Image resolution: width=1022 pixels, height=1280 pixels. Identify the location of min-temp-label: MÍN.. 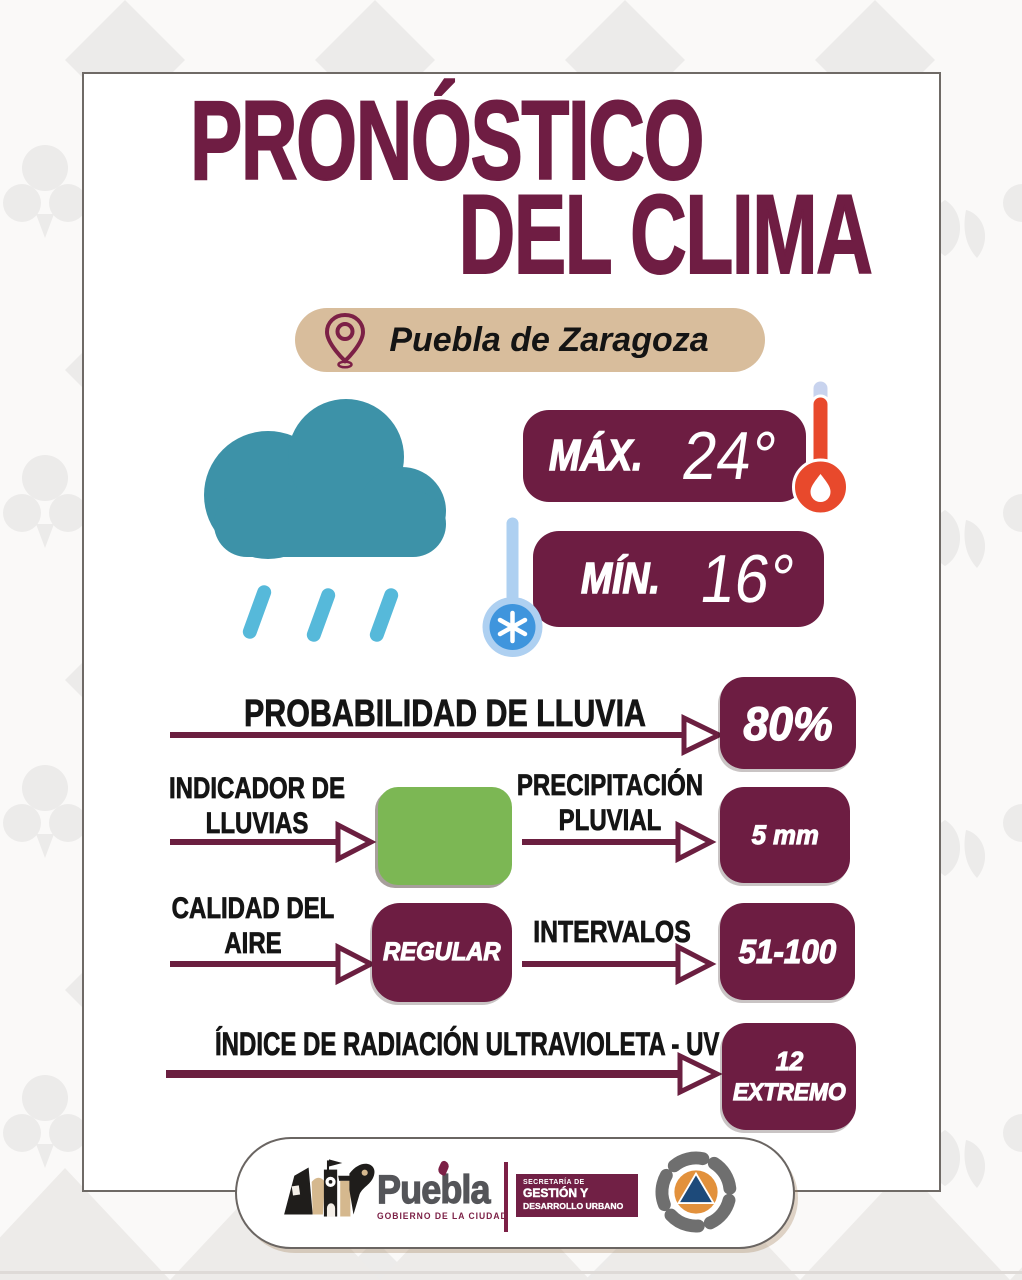
(620, 578).